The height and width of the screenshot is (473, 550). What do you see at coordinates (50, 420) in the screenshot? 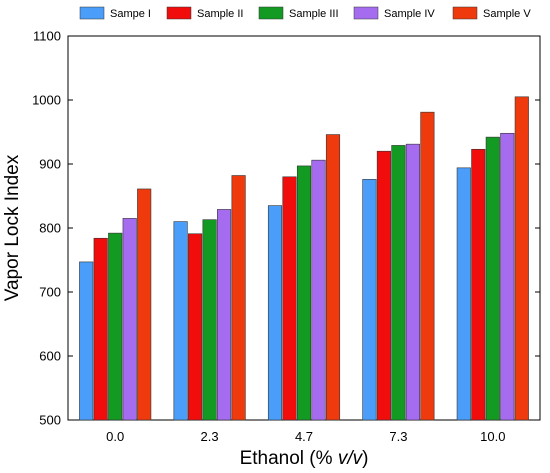
I see `y-tick-label: 500` at bounding box center [50, 420].